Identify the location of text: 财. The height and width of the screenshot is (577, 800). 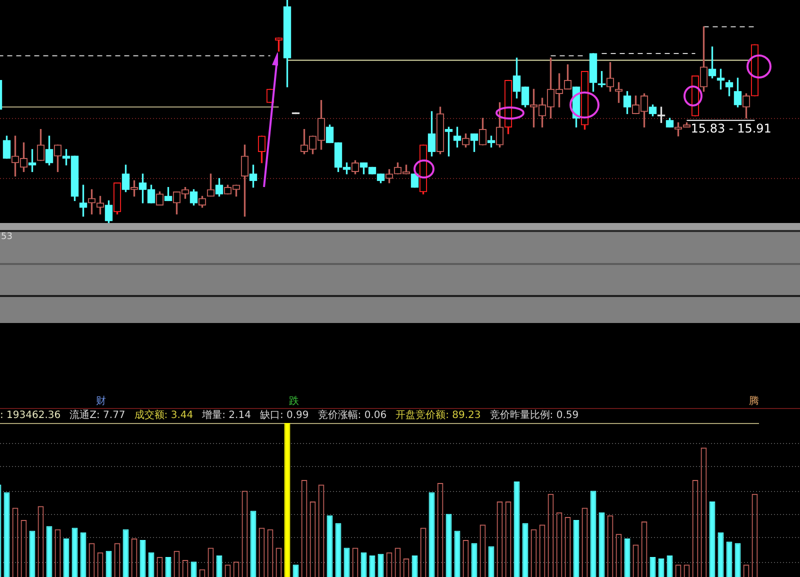
(101, 401).